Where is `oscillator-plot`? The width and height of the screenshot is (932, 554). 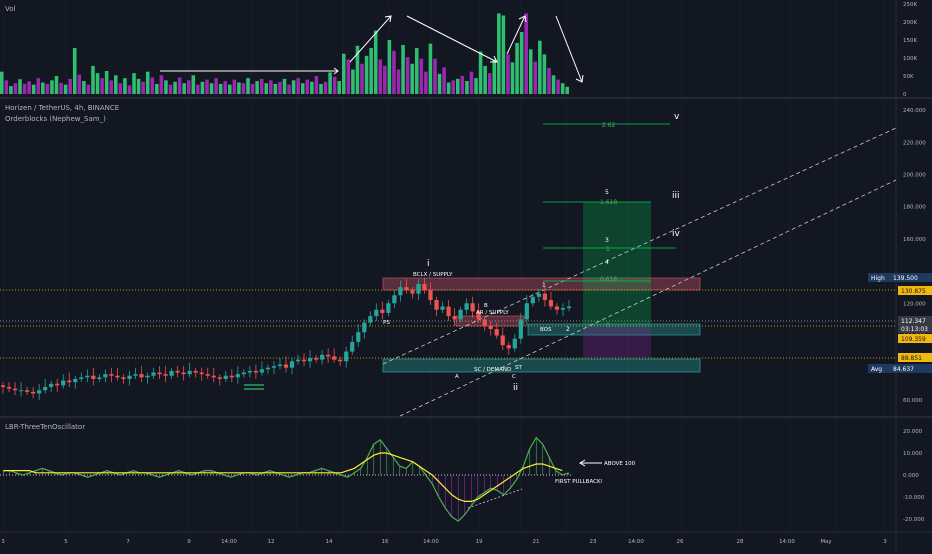
oscillator-plot is located at coordinates (286, 479).